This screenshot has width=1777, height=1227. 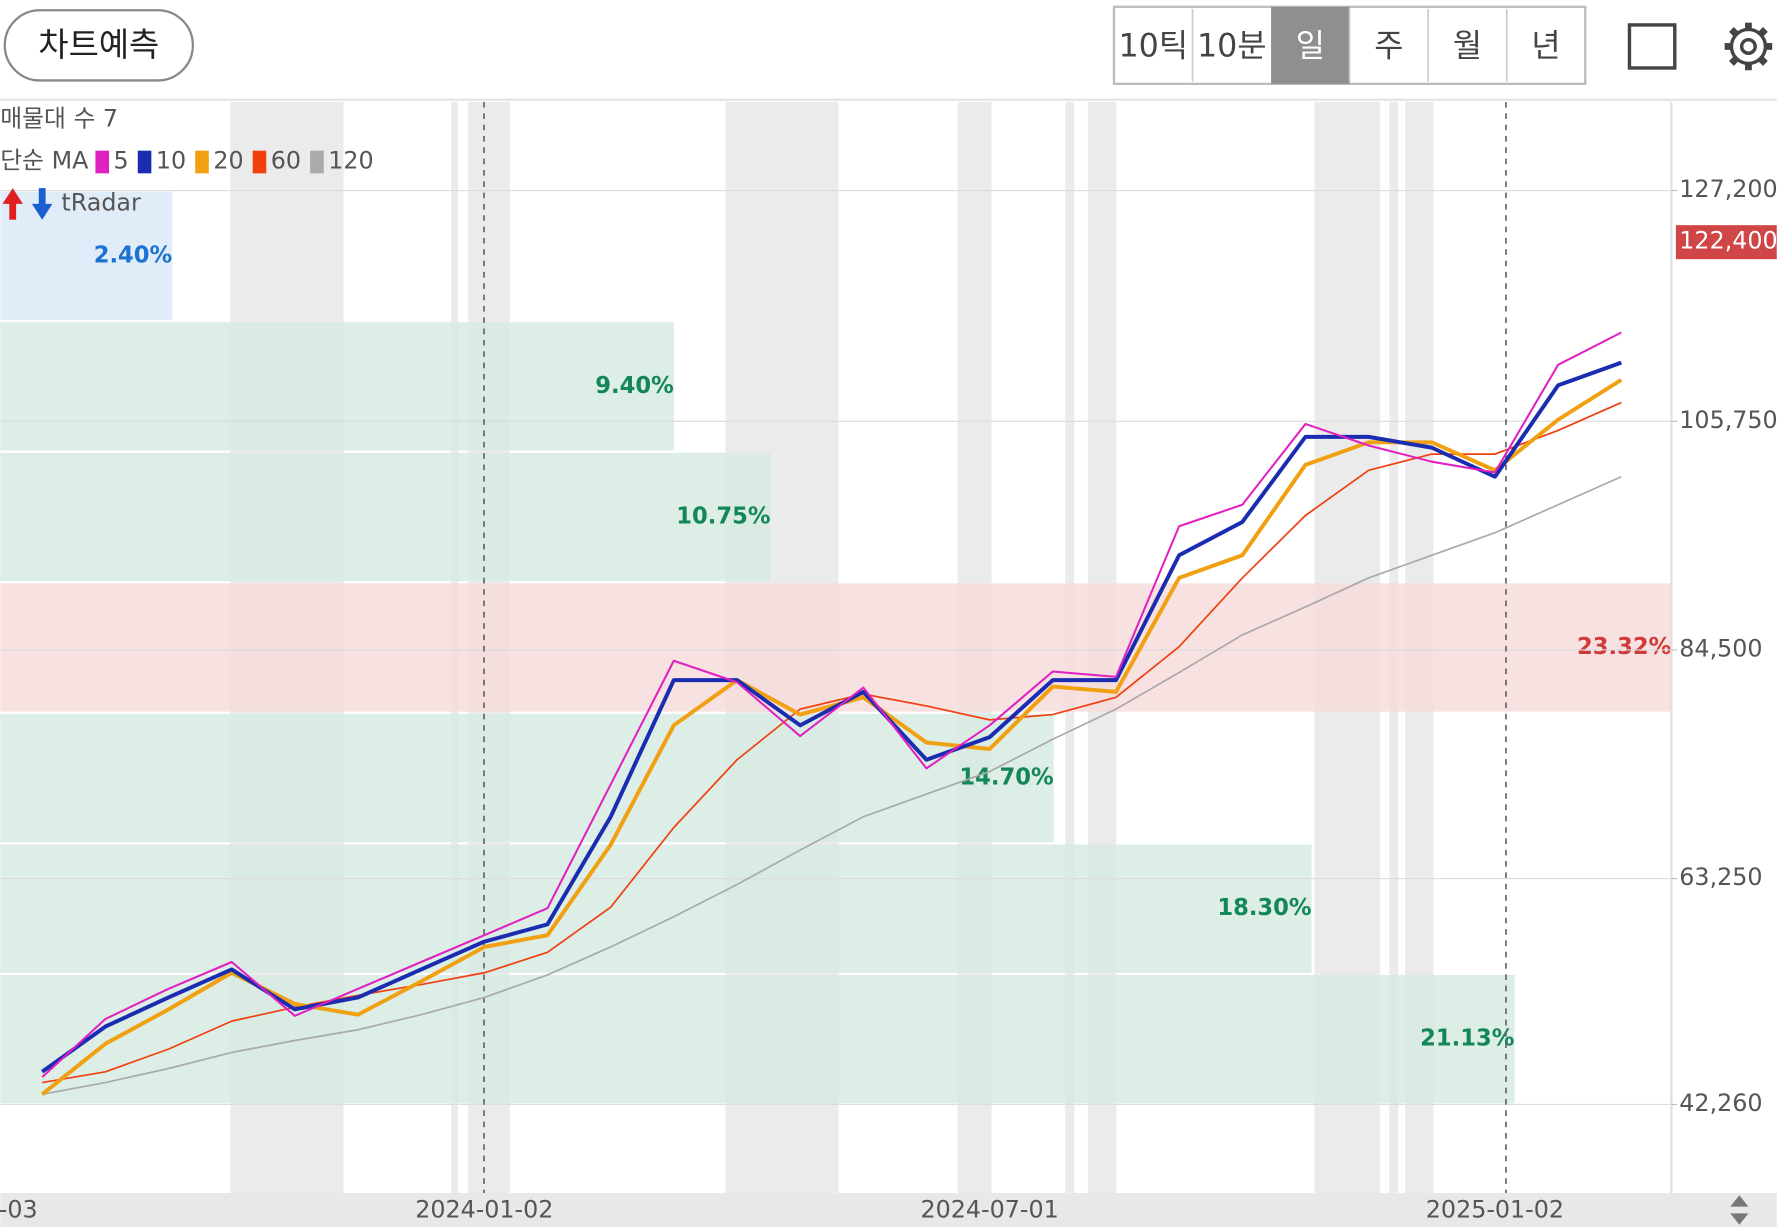 I want to click on y-tick-label: 63,250, so click(x=1720, y=877).